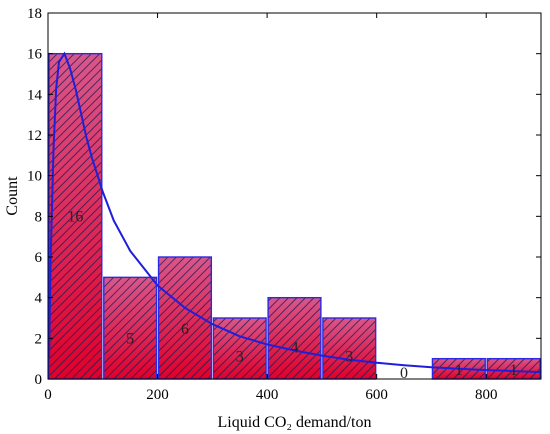 The height and width of the screenshot is (434, 550). What do you see at coordinates (35, 55) in the screenshot?
I see `y-tick-label: 16` at bounding box center [35, 55].